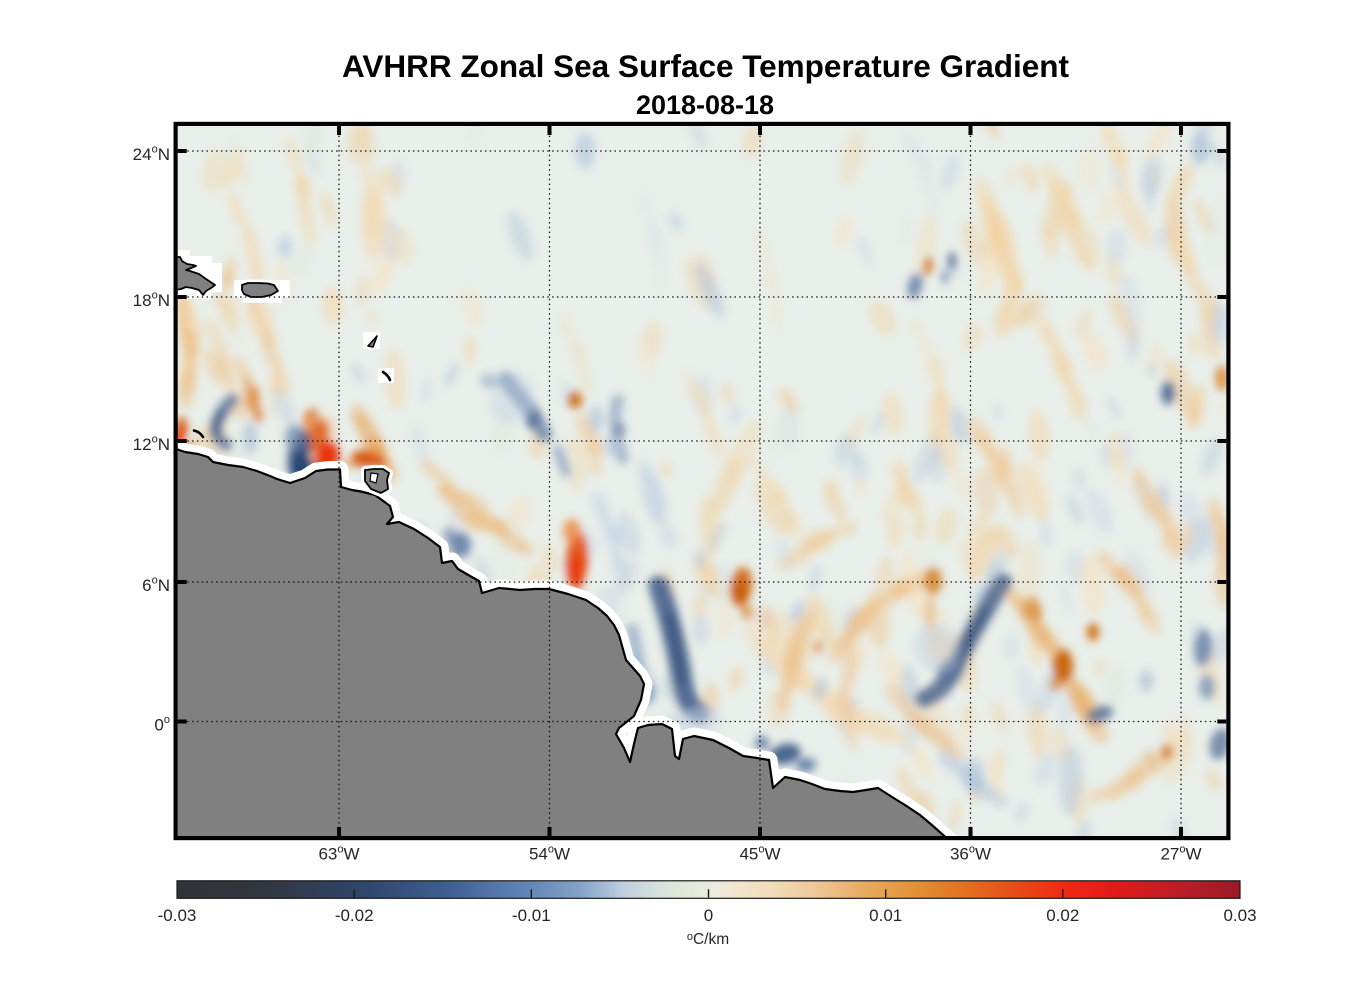  What do you see at coordinates (1239, 915) in the screenshot?
I see `svg-text: 0.03` at bounding box center [1239, 915].